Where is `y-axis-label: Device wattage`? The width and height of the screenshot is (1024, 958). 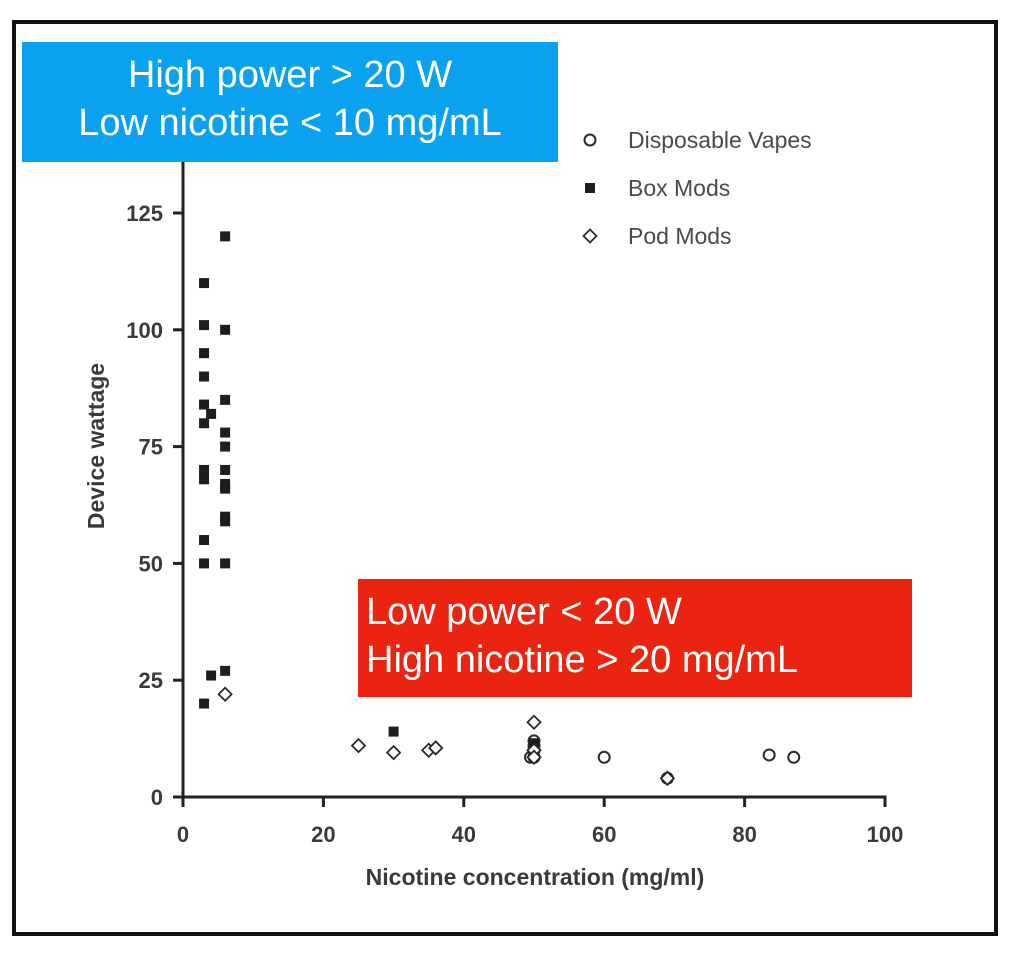
y-axis-label: Device wattage is located at coordinates (96, 446).